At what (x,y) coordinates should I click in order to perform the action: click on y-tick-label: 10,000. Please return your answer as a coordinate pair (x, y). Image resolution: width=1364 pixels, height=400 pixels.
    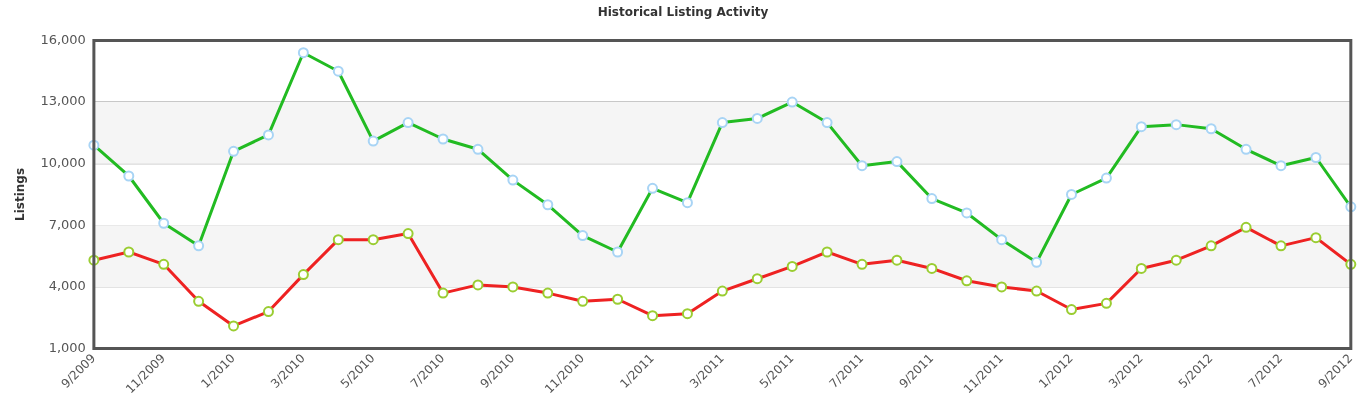
    Looking at the image, I should click on (63, 163).